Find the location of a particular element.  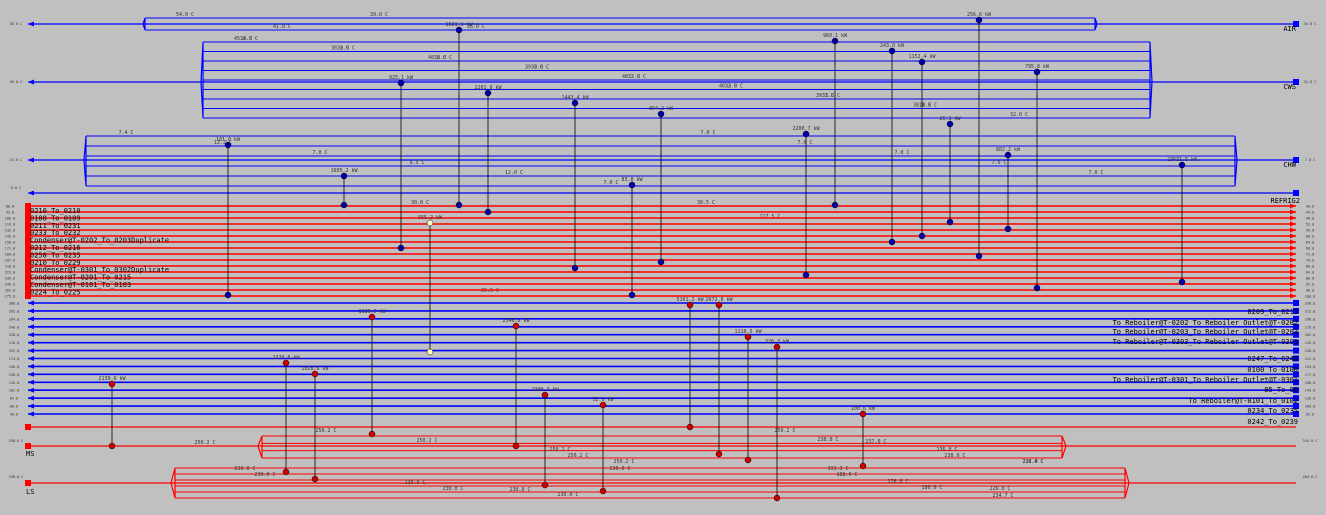

refrig-terminal is located at coordinates (1296, 193).